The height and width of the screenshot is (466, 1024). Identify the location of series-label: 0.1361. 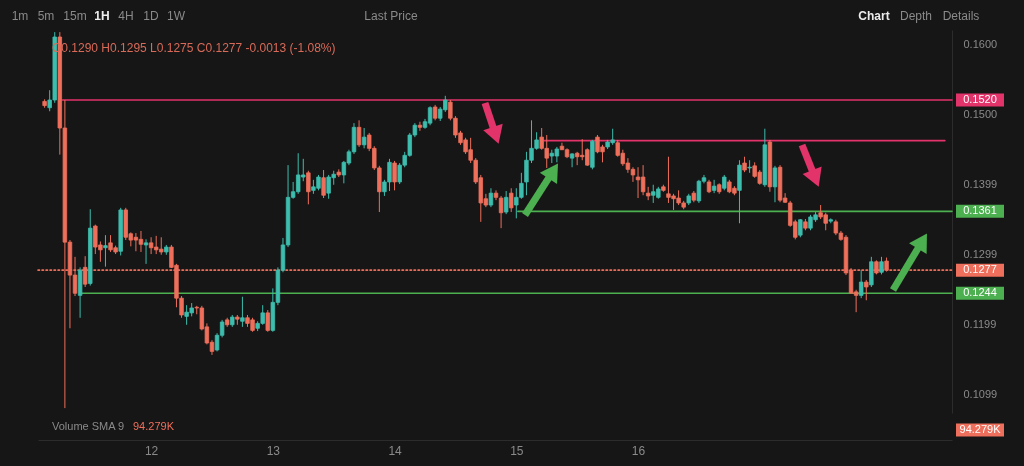
(980, 210).